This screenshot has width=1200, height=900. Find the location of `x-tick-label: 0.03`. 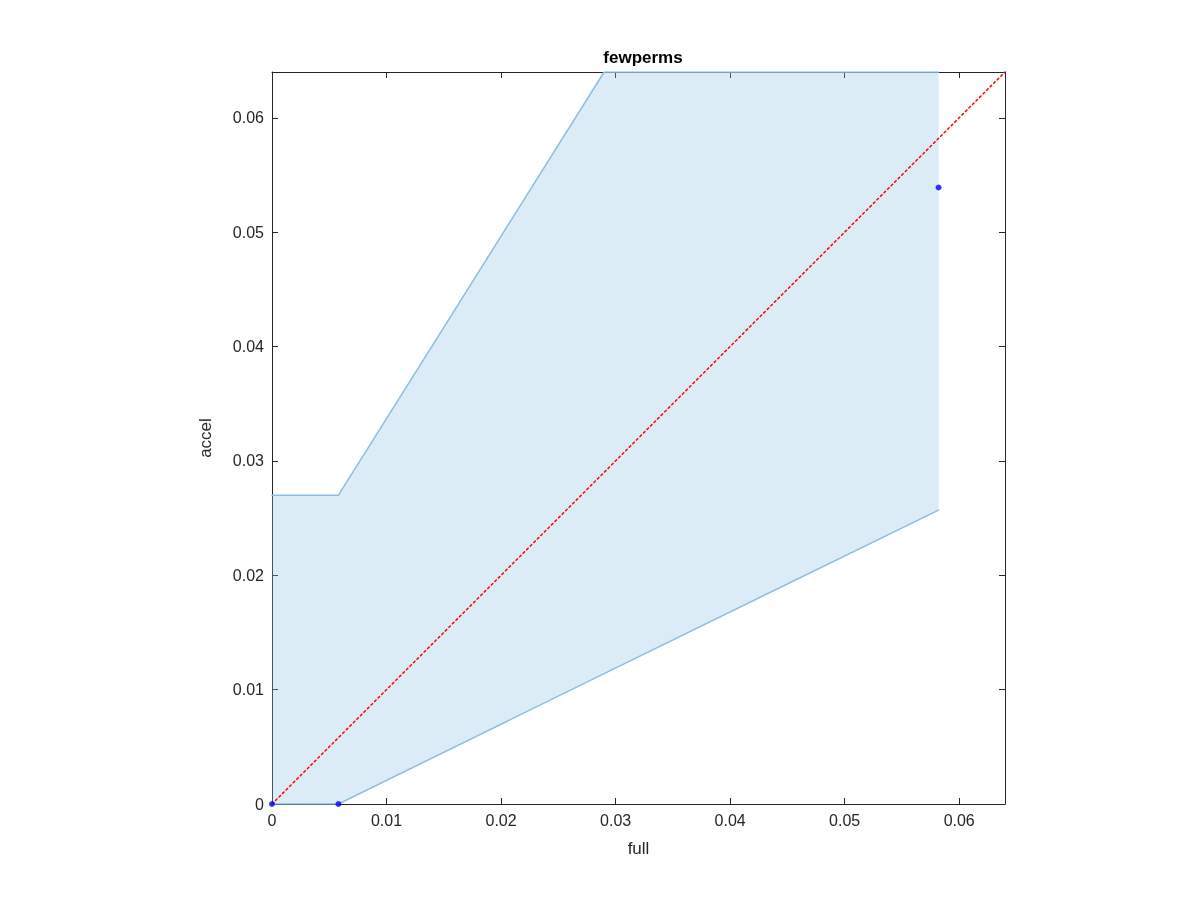

x-tick-label: 0.03 is located at coordinates (616, 820).